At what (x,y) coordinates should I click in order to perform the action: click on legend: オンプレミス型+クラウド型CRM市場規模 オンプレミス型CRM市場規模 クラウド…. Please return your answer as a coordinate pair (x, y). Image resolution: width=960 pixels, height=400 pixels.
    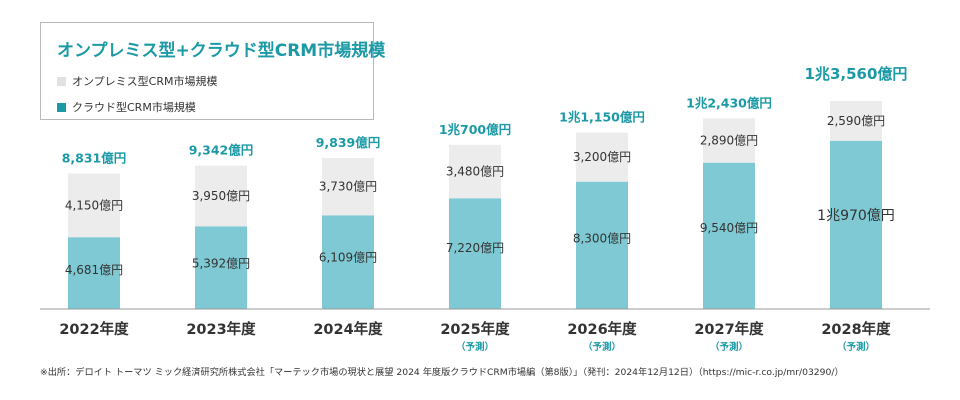
    Looking at the image, I should click on (212, 71).